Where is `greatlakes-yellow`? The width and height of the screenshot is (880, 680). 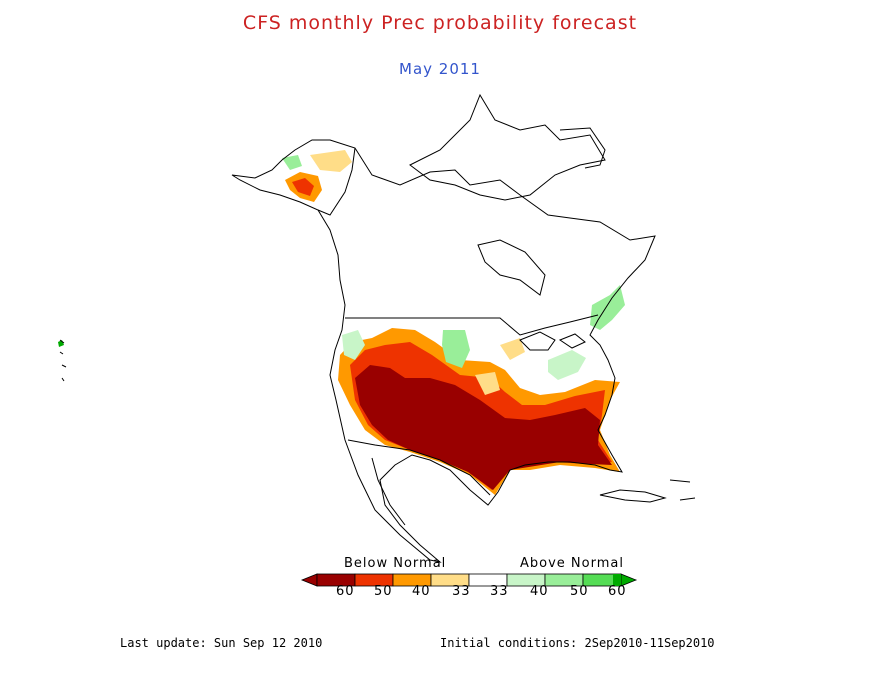 greatlakes-yellow is located at coordinates (512, 349).